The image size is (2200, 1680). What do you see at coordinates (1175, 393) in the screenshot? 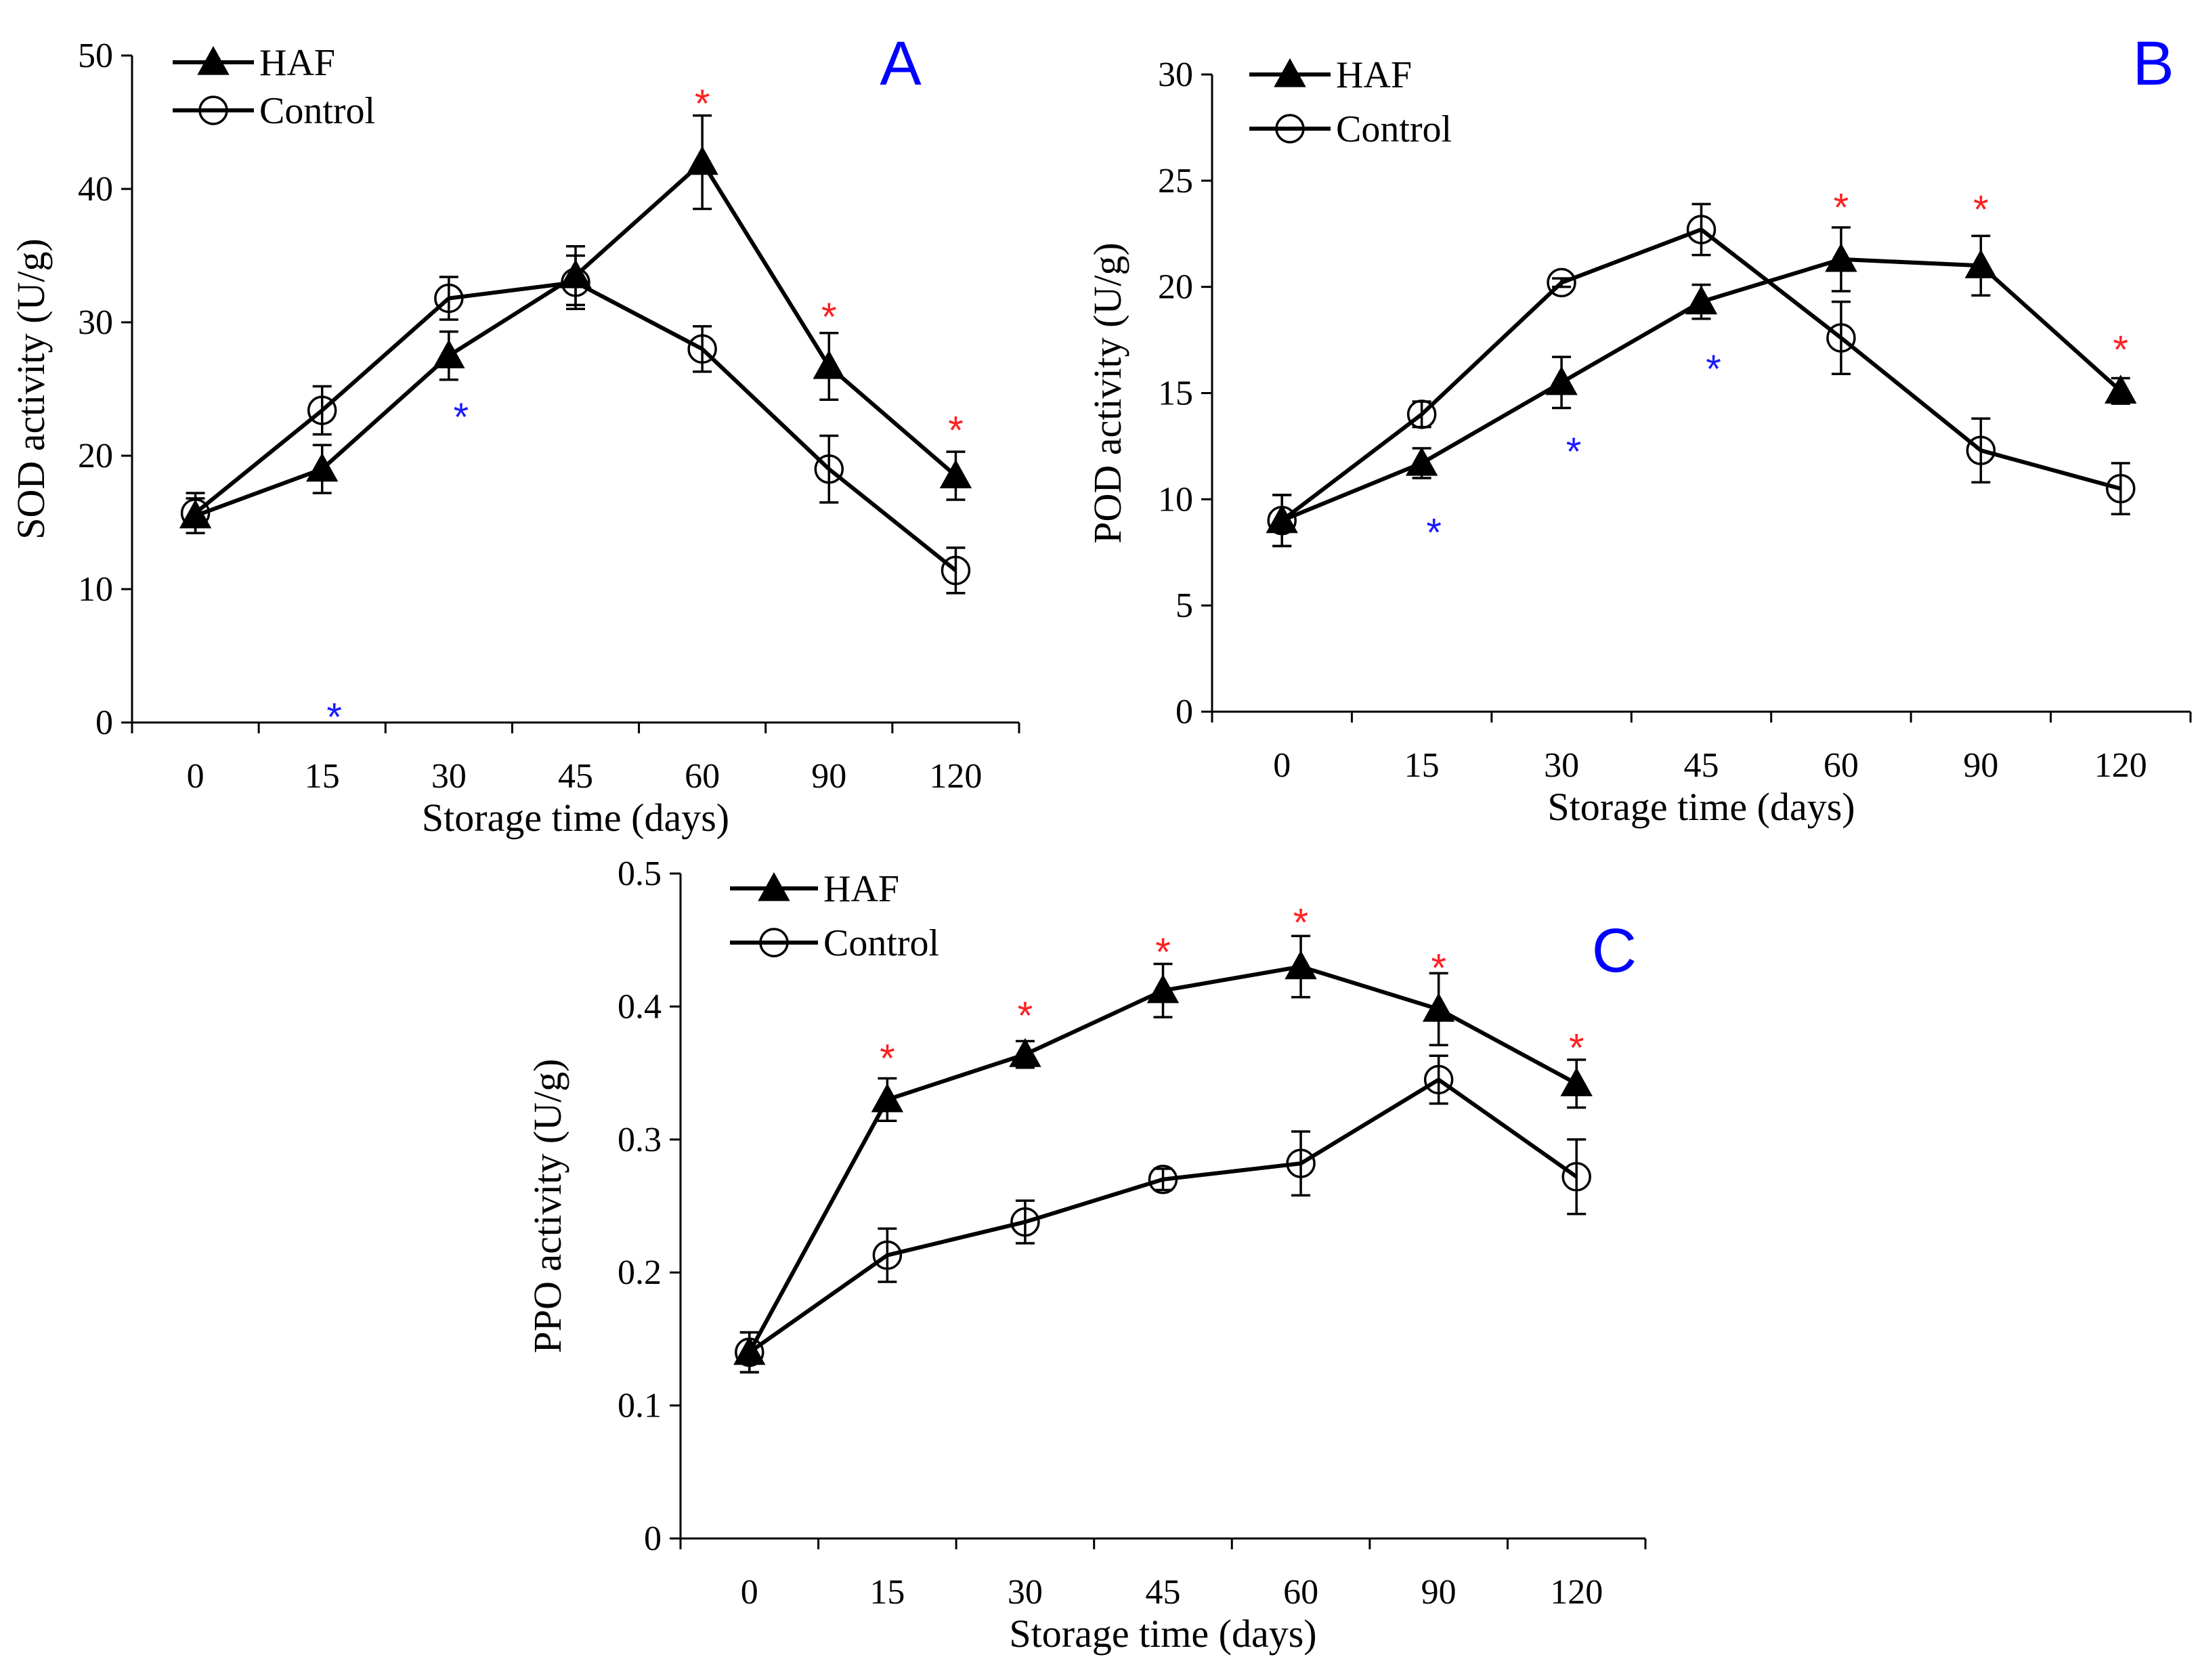
I see `y-tick-label: 15` at bounding box center [1175, 393].